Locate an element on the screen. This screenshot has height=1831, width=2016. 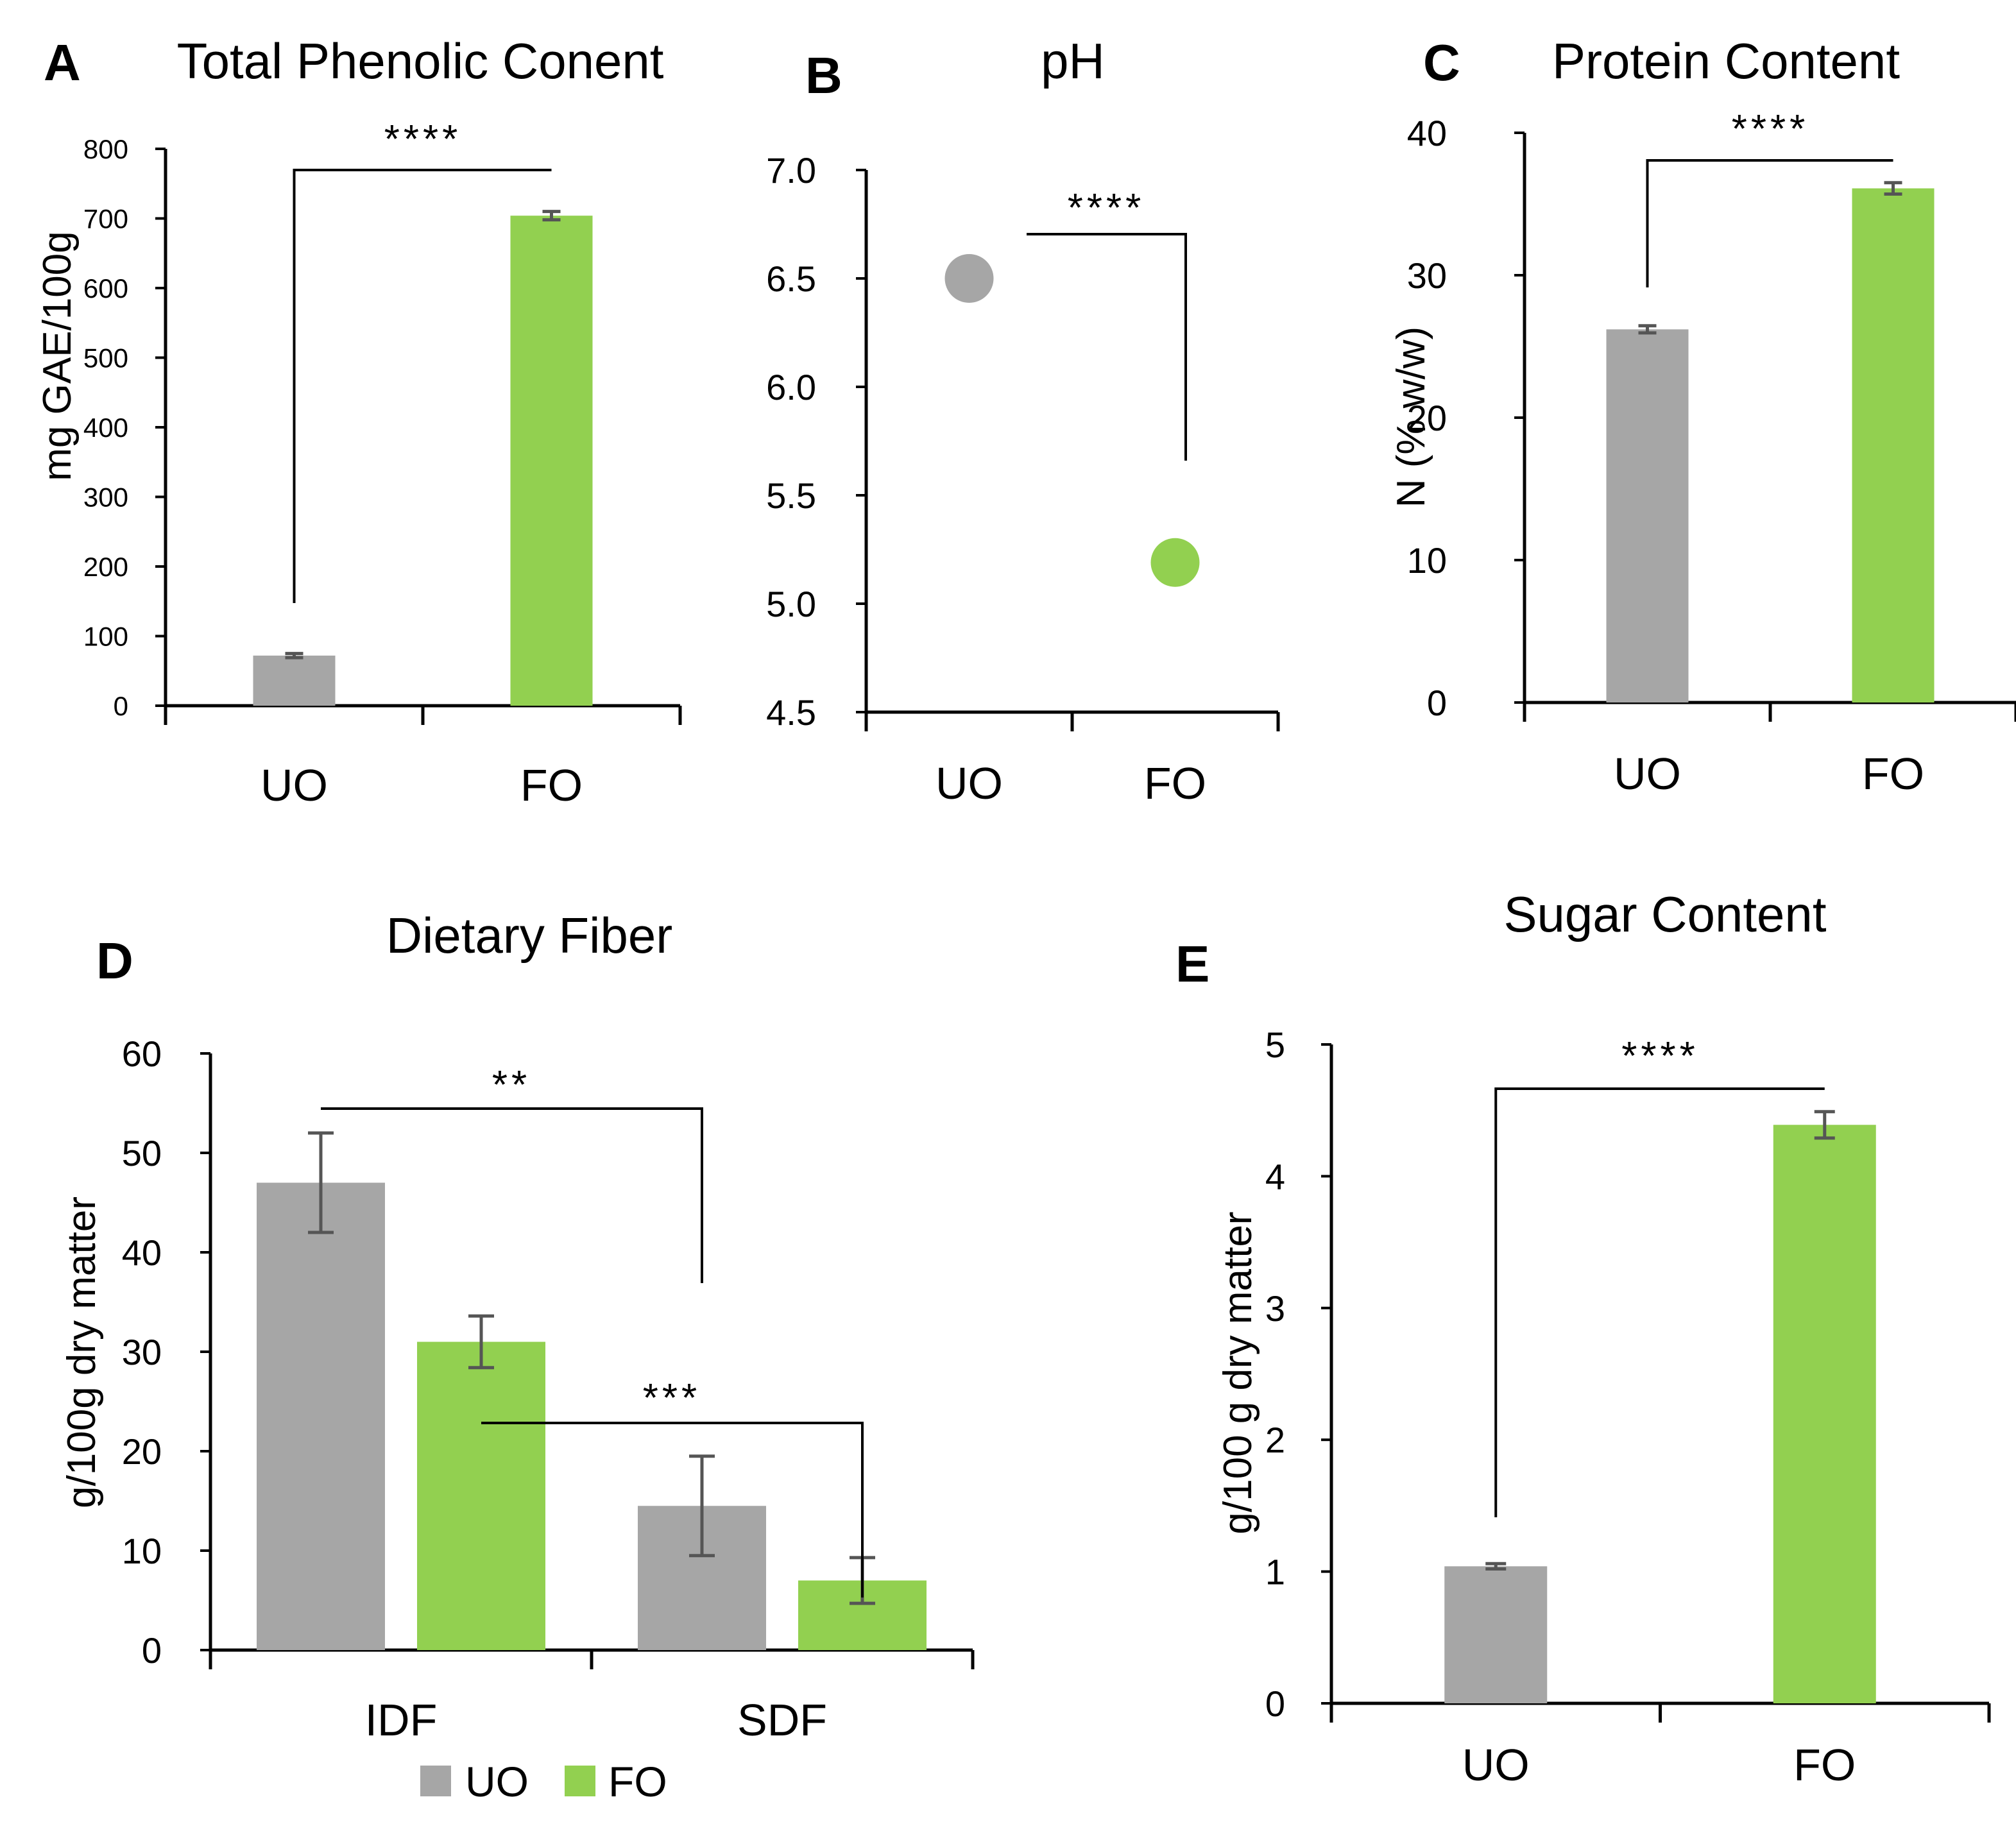
x-category-label: IDF is located at coordinates (401, 1720).